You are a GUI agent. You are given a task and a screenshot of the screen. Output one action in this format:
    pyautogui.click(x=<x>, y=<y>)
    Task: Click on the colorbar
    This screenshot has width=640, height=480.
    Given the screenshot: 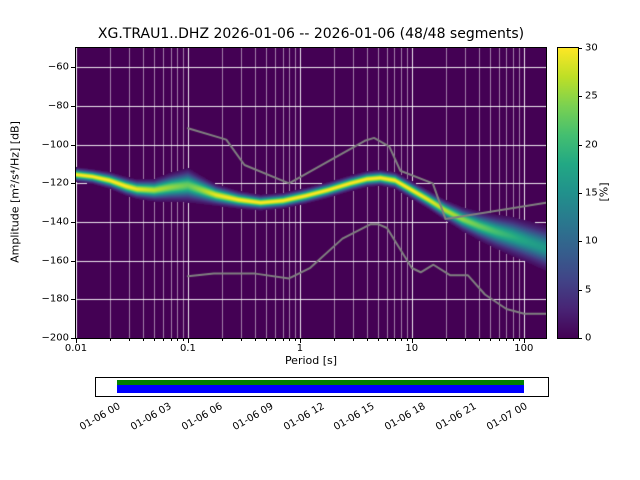 What is the action you would take?
    pyautogui.click(x=568, y=193)
    